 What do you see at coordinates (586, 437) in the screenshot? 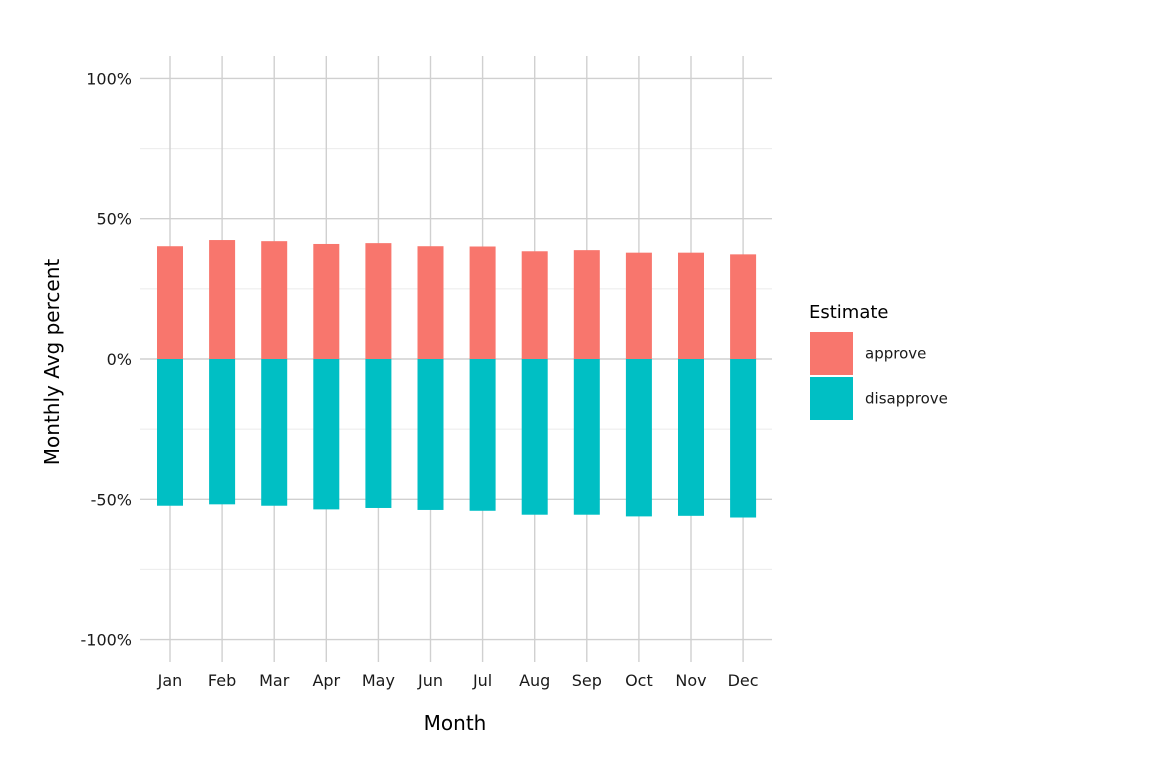
I see `bar-disapprove-sep` at bounding box center [586, 437].